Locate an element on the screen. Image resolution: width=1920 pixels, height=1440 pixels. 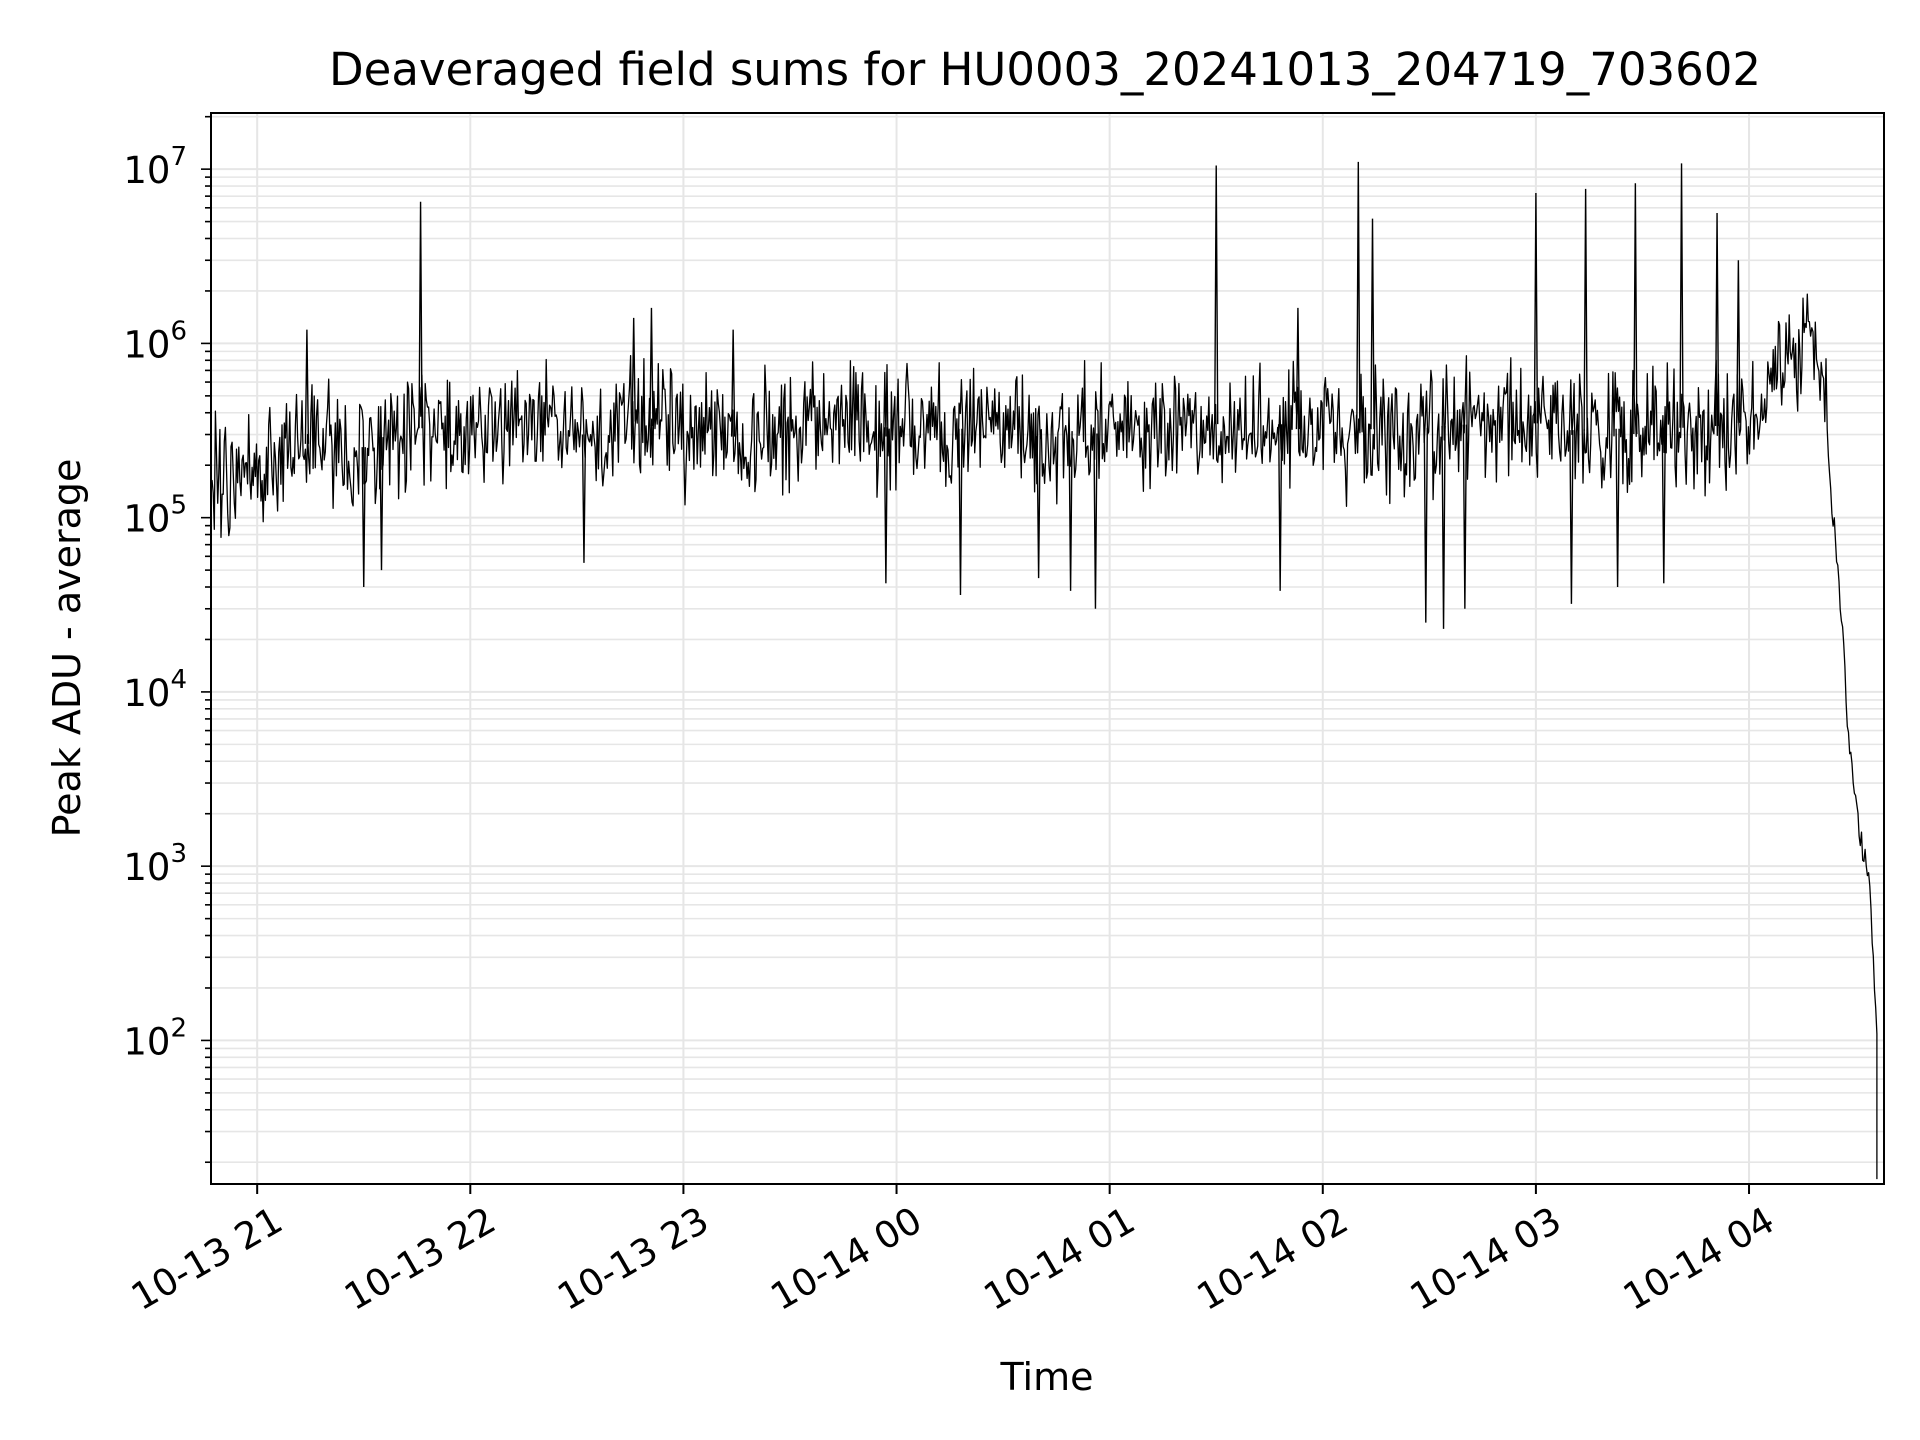
y-tick-label: 10⁴ is located at coordinates (155, 690).